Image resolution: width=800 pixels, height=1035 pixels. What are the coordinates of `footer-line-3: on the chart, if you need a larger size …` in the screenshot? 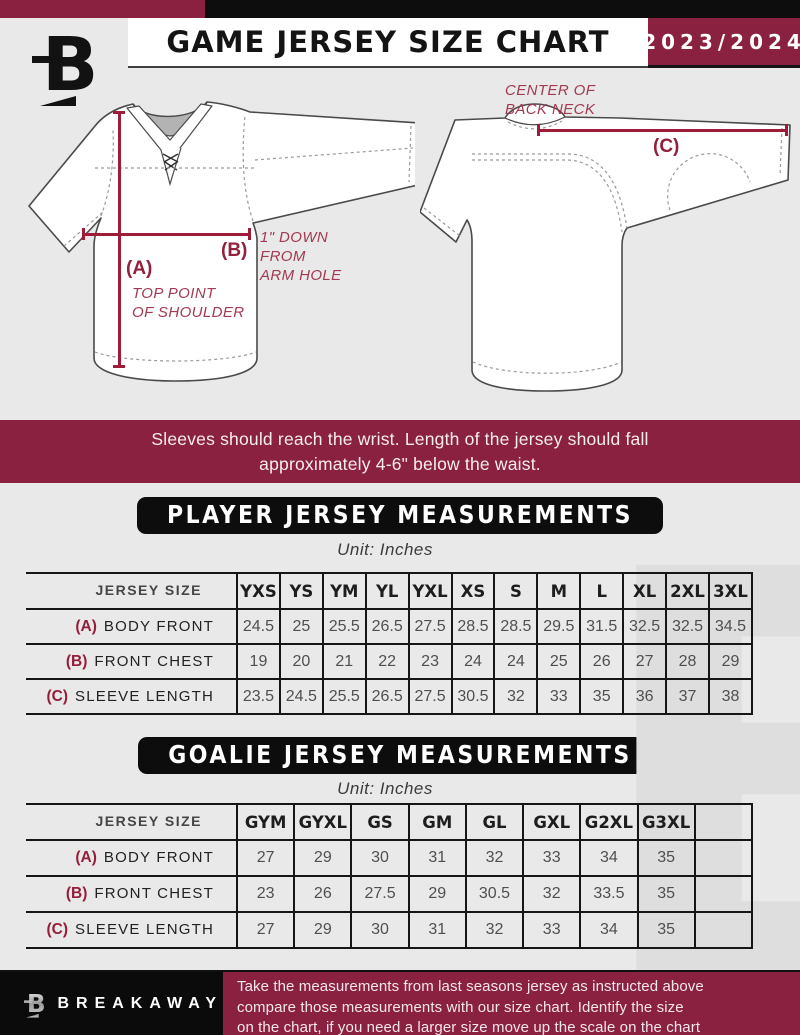 It's located at (469, 1027).